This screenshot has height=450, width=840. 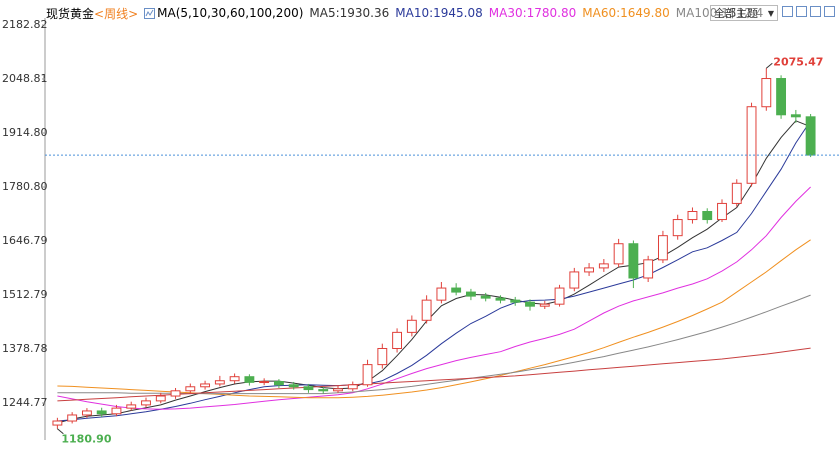 I want to click on y-tick-label: 1646.79, so click(x=25, y=240).